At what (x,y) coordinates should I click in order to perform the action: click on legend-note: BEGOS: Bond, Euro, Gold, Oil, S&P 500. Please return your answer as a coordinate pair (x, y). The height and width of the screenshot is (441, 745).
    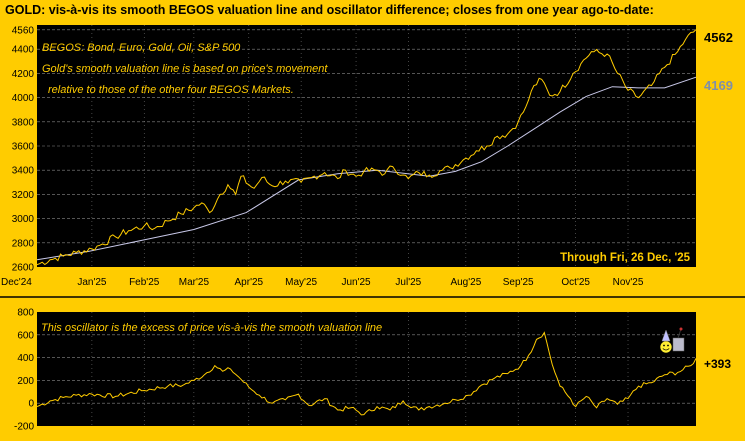
    Looking at the image, I should click on (141, 48).